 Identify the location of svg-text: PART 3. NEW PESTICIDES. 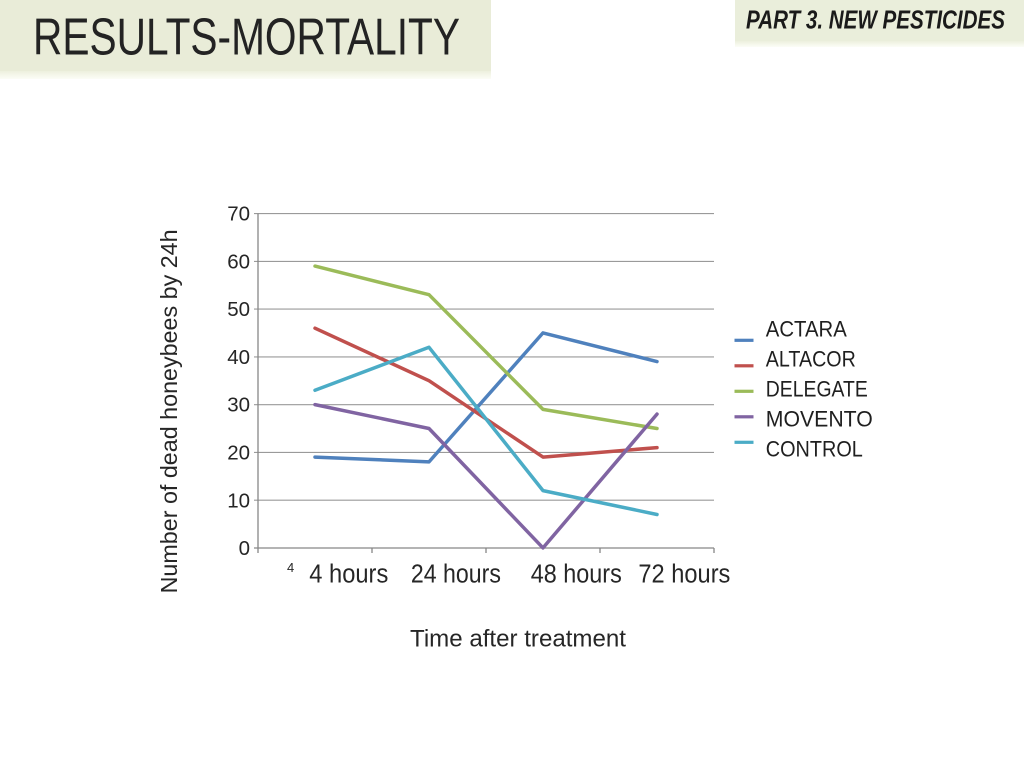
(875, 21).